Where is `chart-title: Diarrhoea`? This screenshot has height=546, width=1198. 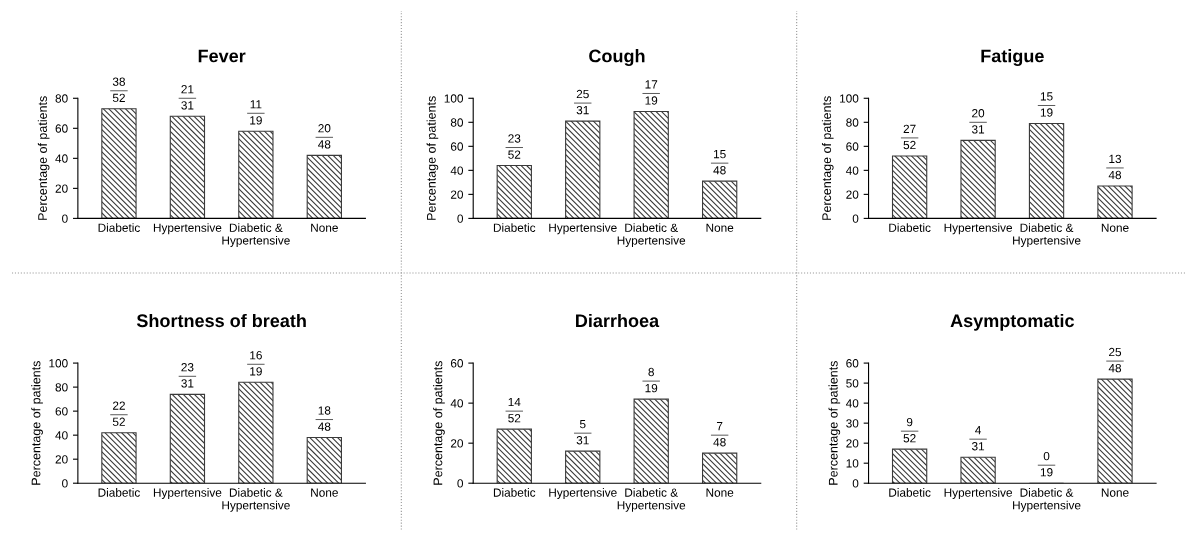 chart-title: Diarrhoea is located at coordinates (618, 320).